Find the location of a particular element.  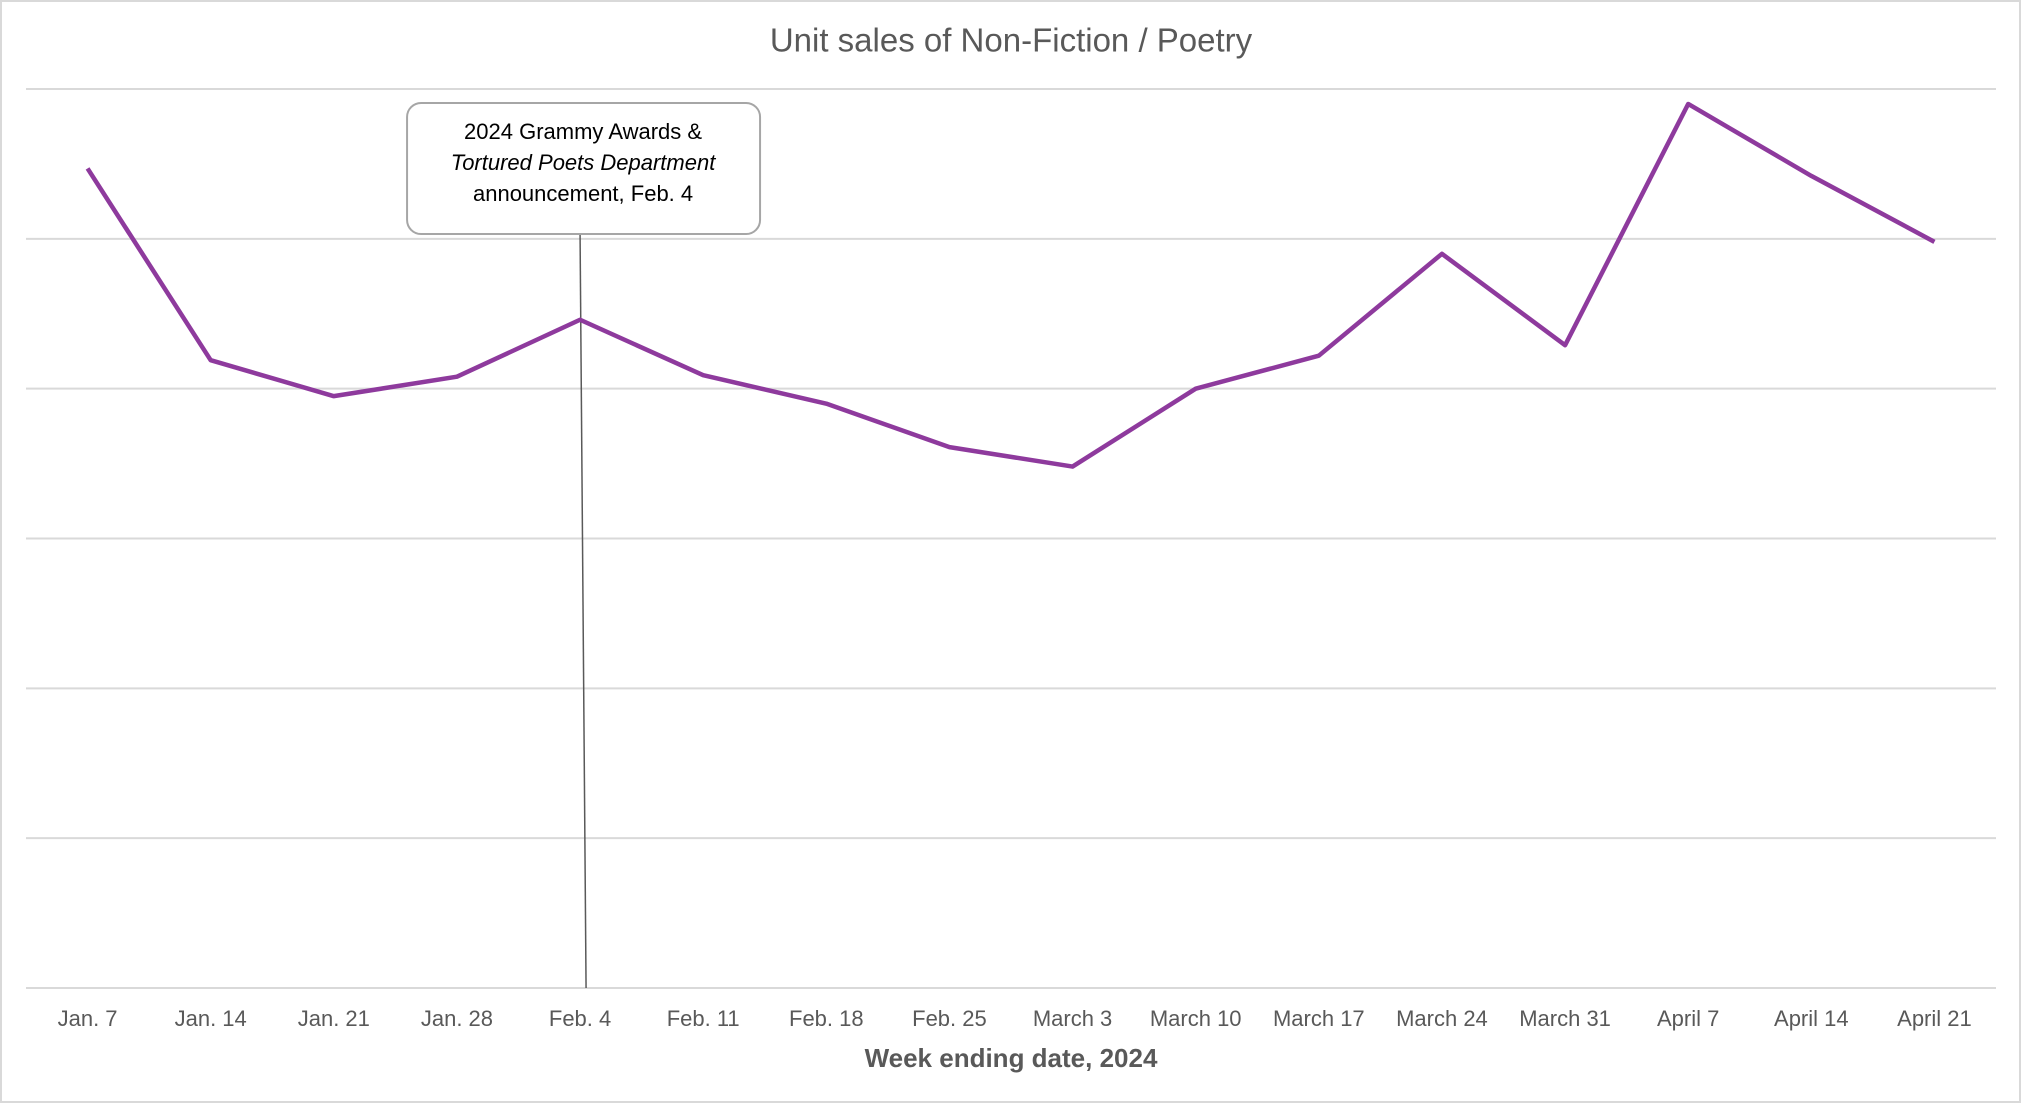

x-tick-label: March 17 is located at coordinates (1319, 1018).